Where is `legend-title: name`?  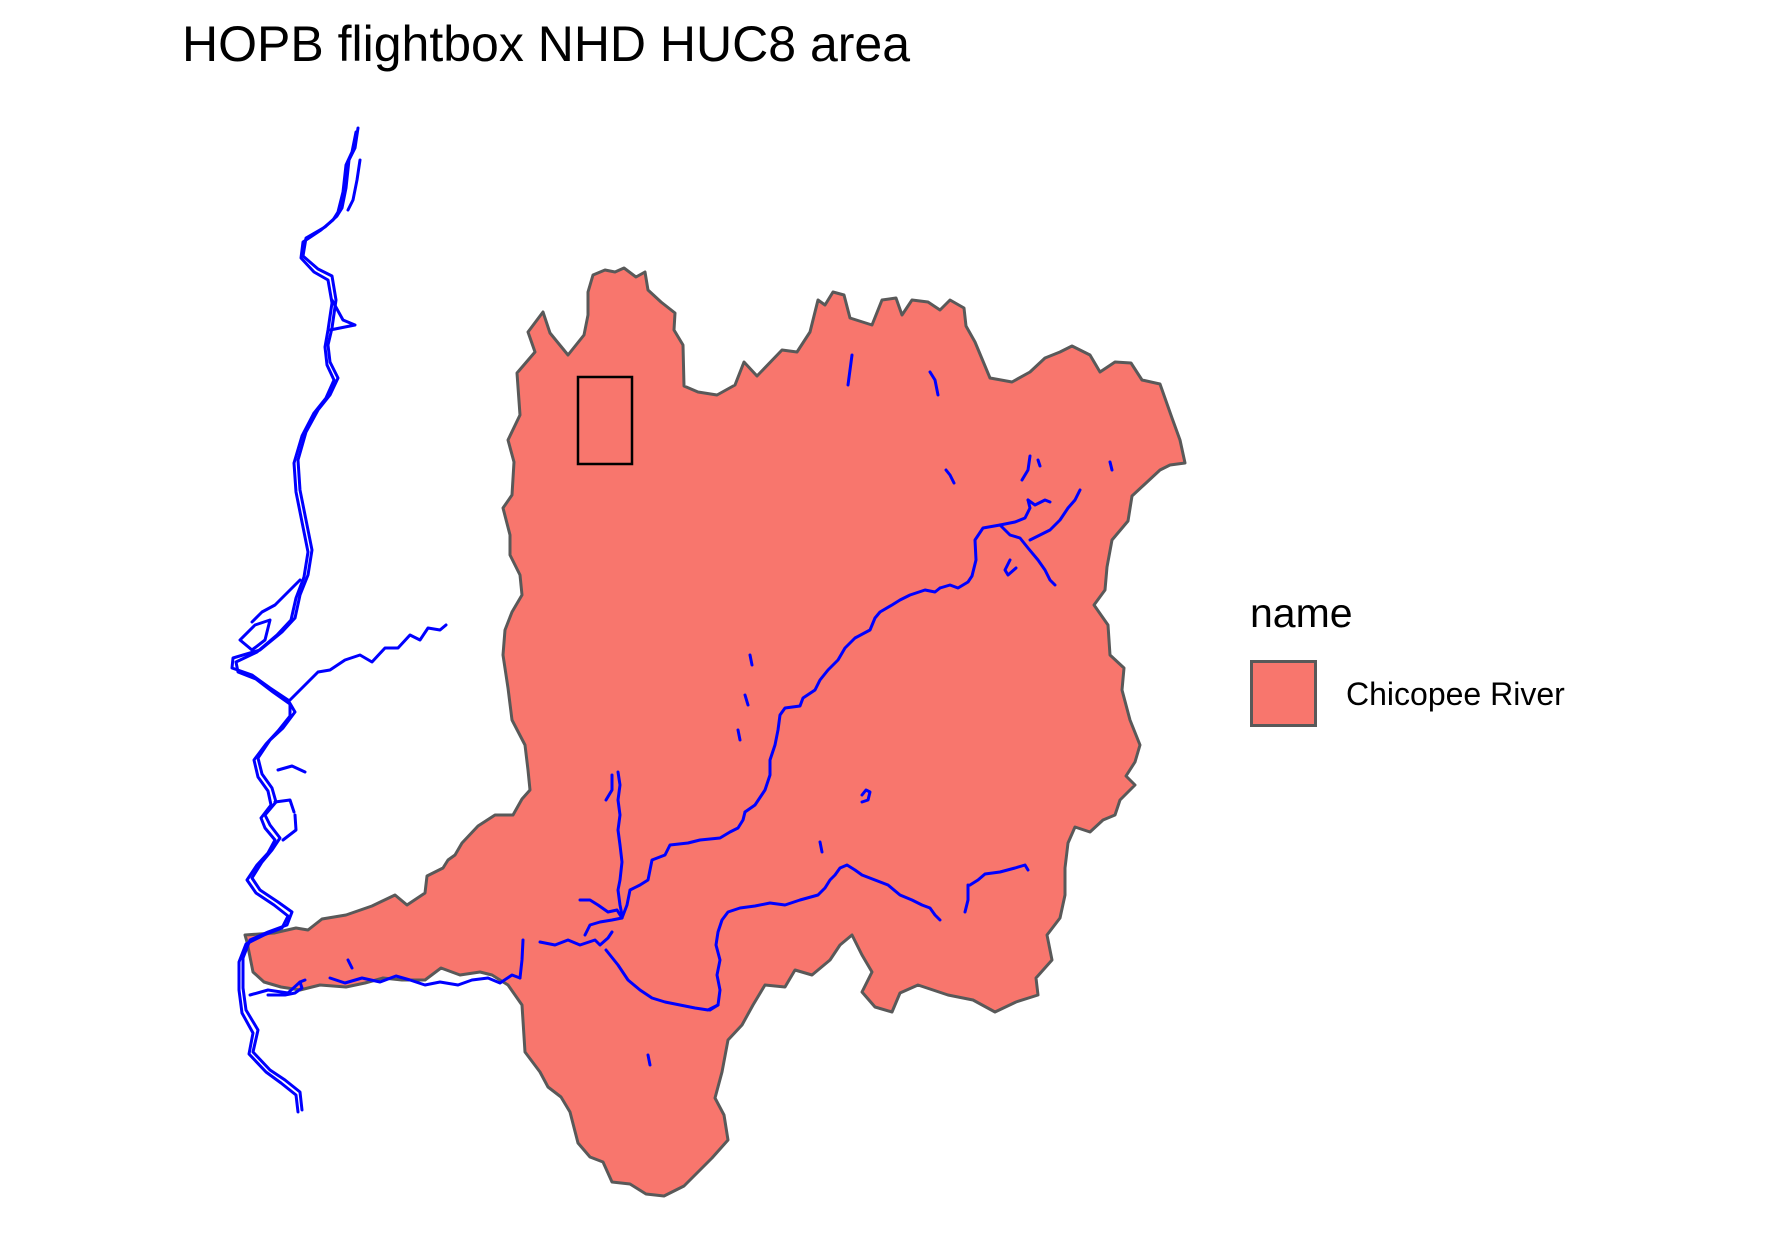
legend-title: name is located at coordinates (1301, 613).